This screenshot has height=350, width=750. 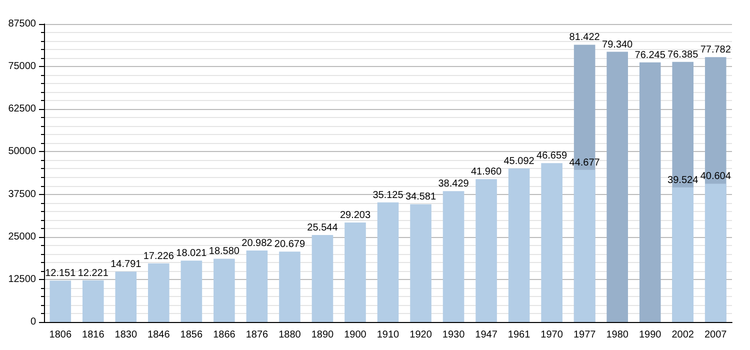 What do you see at coordinates (158, 256) in the screenshot?
I see `data-label: 17.226` at bounding box center [158, 256].